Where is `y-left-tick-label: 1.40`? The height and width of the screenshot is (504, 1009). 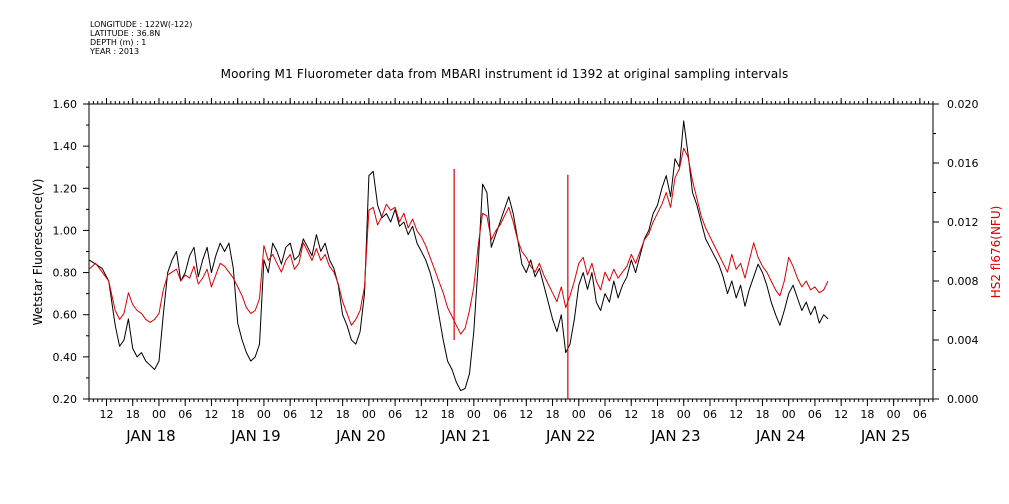
y-left-tick-label: 1.40 is located at coordinates (65, 146).